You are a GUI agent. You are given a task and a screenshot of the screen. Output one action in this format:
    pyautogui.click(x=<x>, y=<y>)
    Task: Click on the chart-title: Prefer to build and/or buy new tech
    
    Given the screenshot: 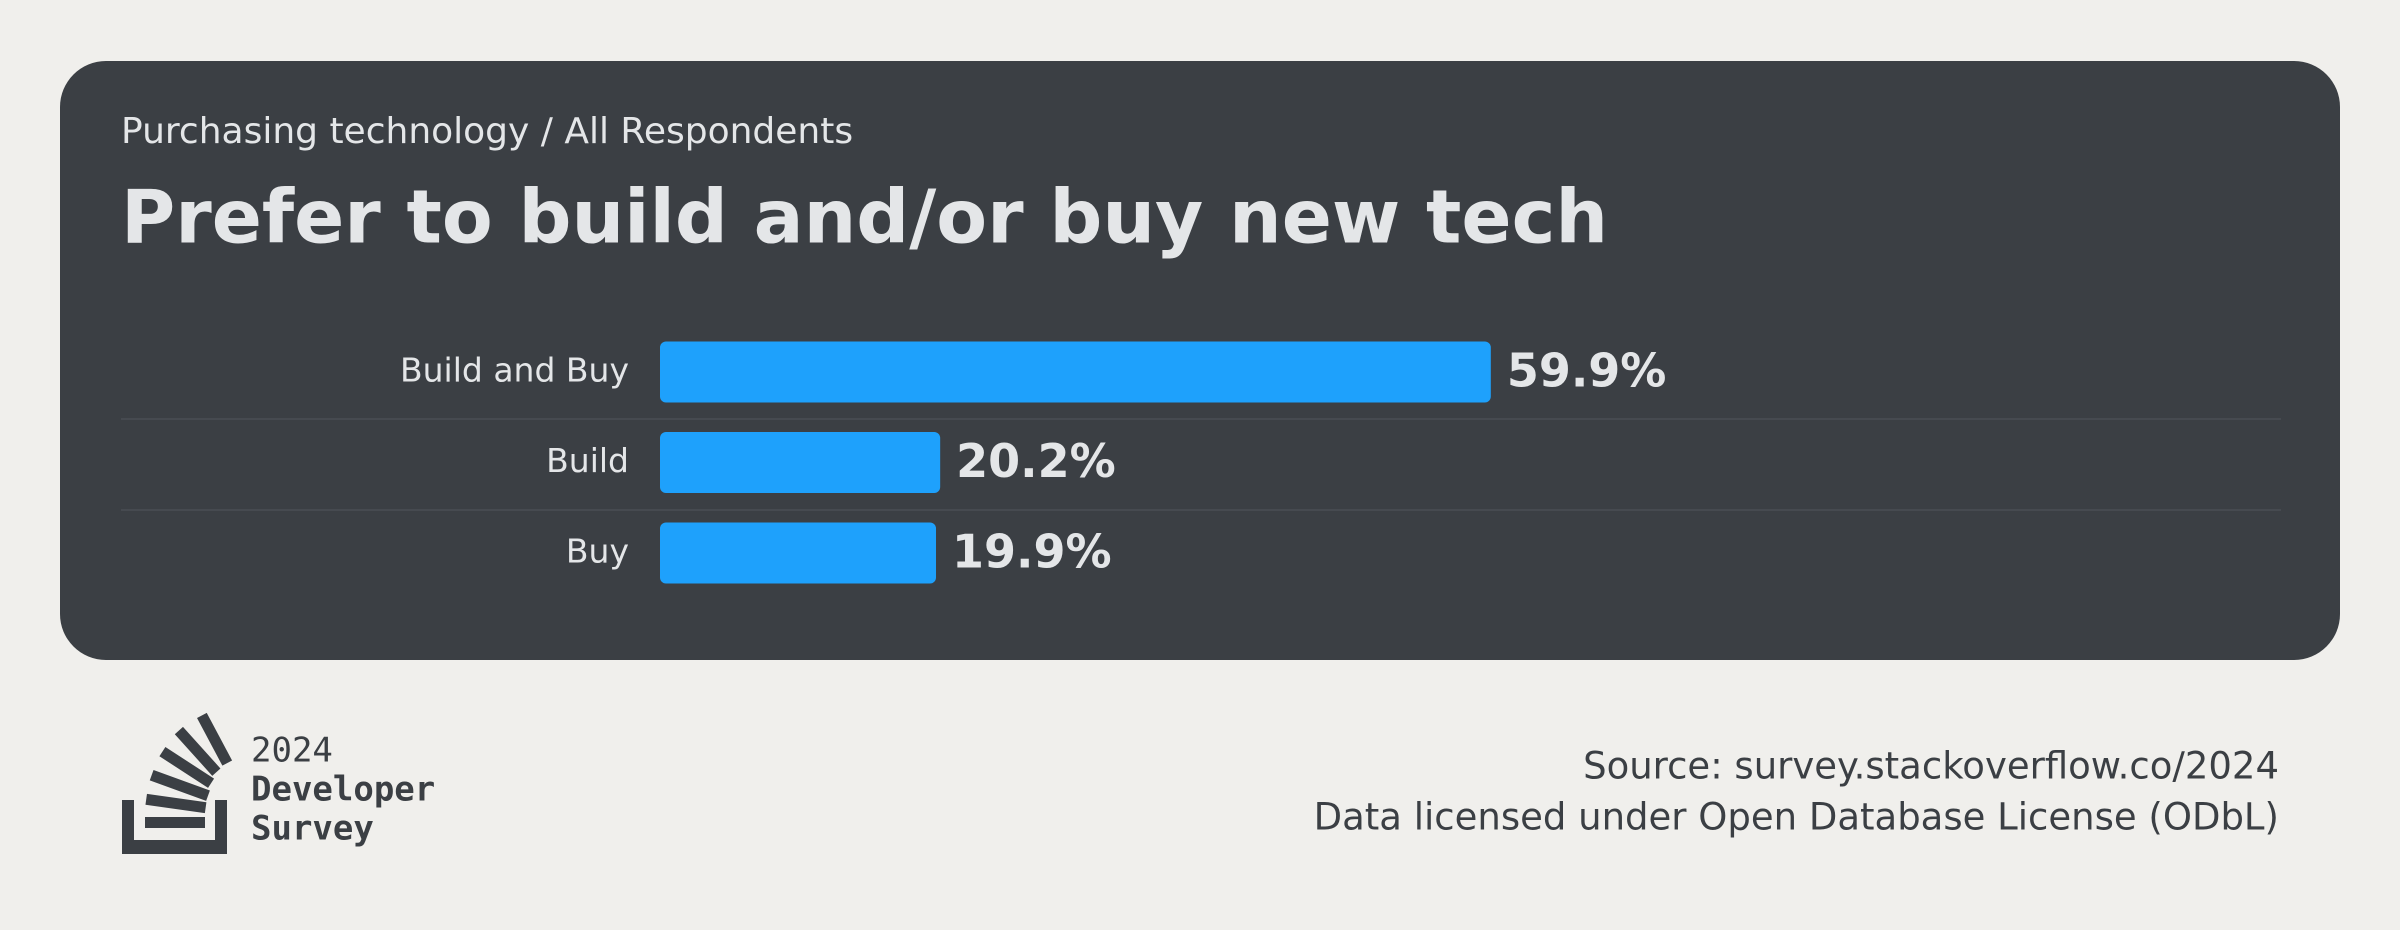 What is the action you would take?
    pyautogui.click(x=864, y=218)
    